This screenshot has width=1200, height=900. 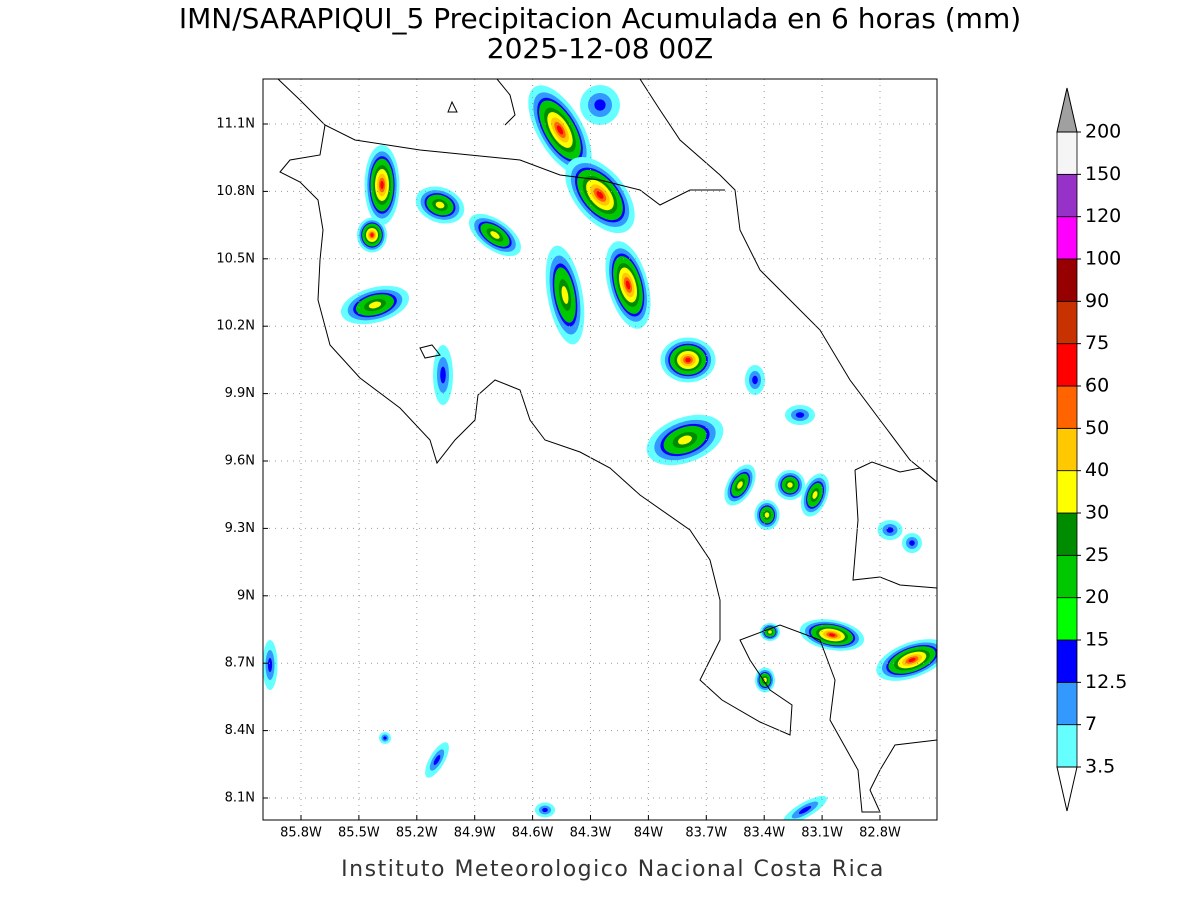 What do you see at coordinates (1097, 343) in the screenshot?
I see `colorbar-label: 75` at bounding box center [1097, 343].